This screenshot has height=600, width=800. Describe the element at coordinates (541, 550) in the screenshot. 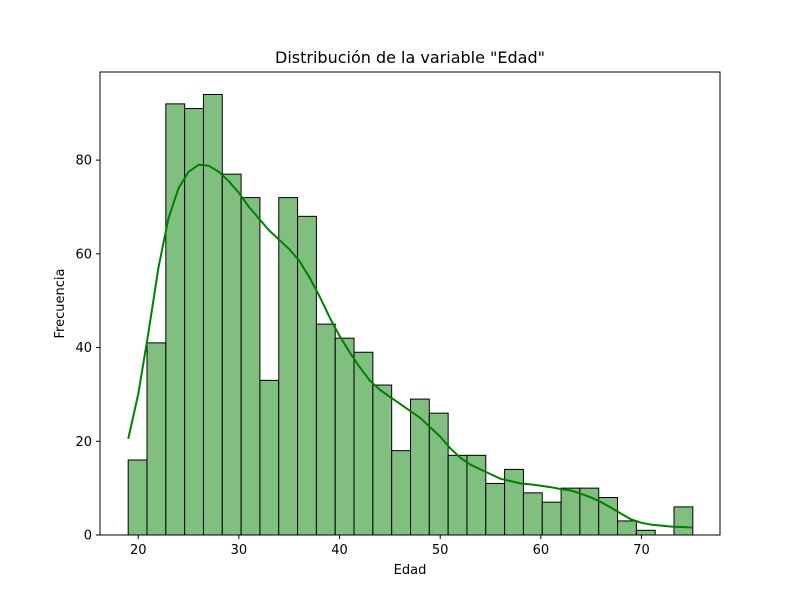

I see `x-tick-label: 60` at that location.